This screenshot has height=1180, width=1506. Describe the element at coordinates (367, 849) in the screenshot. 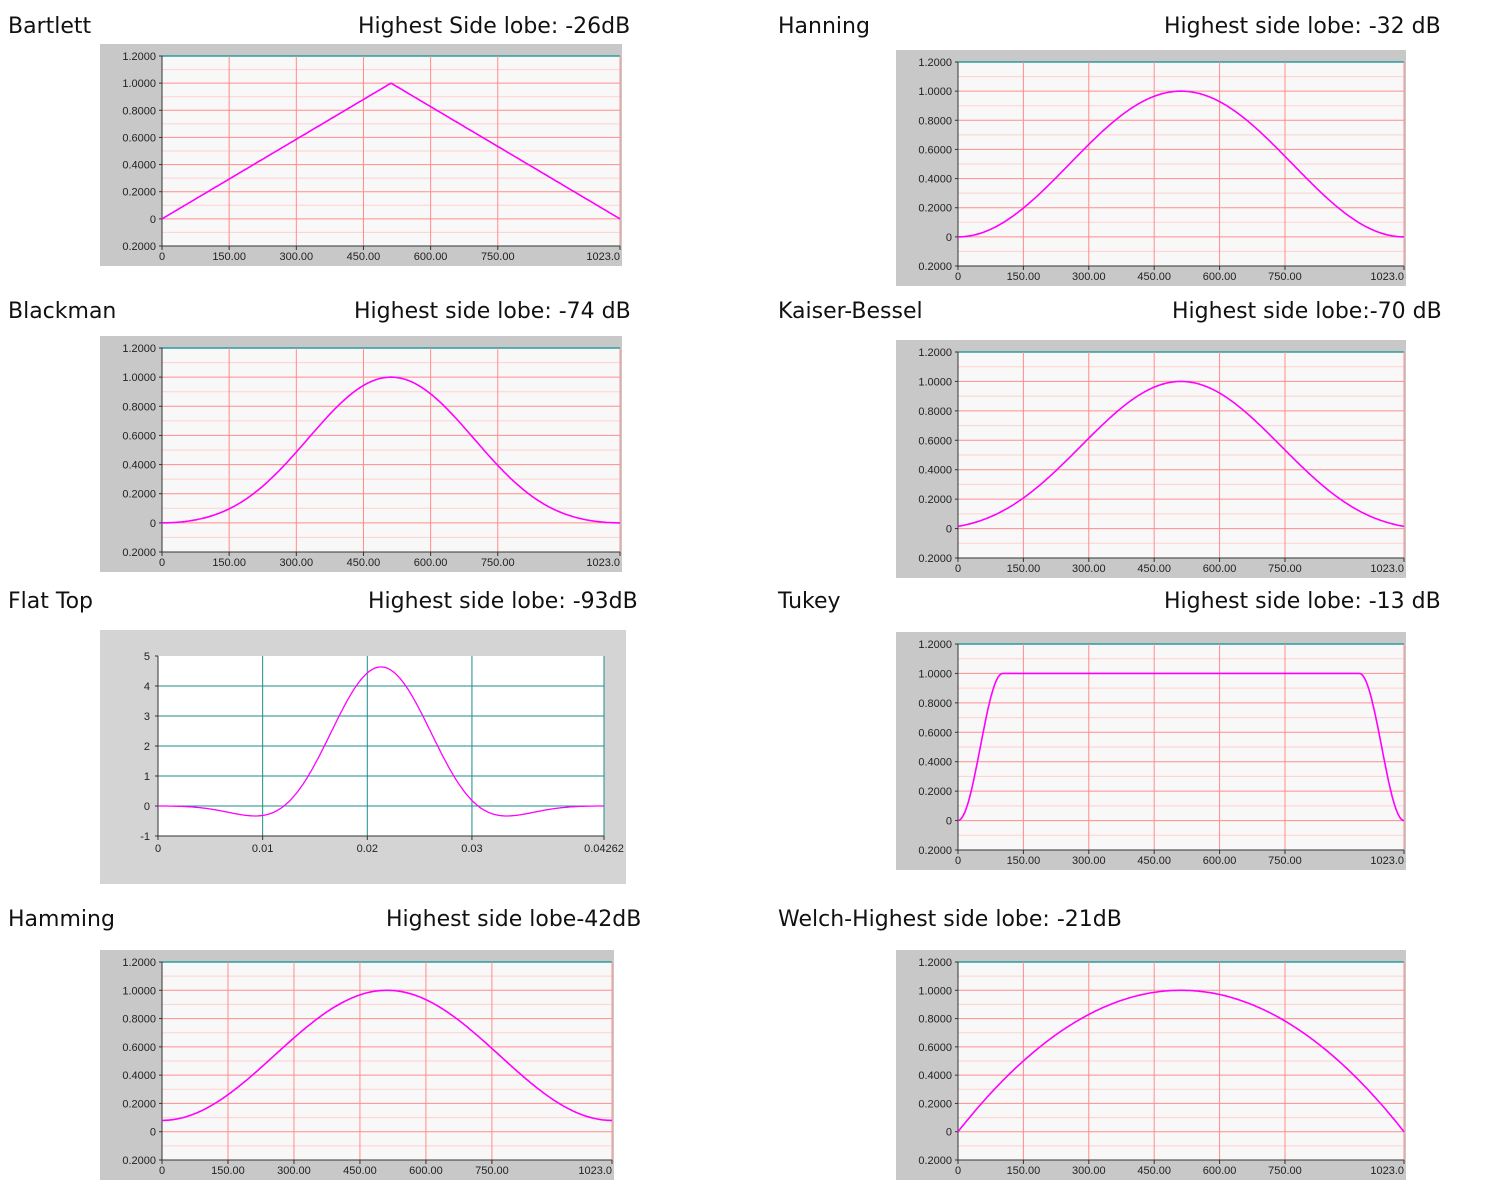

I see `x-tick-label: 0.02` at that location.